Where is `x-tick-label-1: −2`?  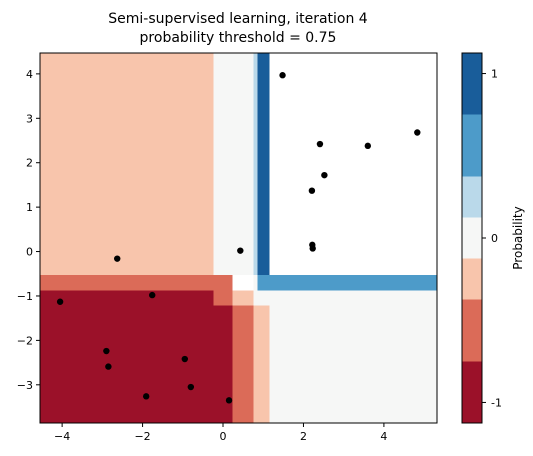
x-tick-label-1: −2 is located at coordinates (142, 436).